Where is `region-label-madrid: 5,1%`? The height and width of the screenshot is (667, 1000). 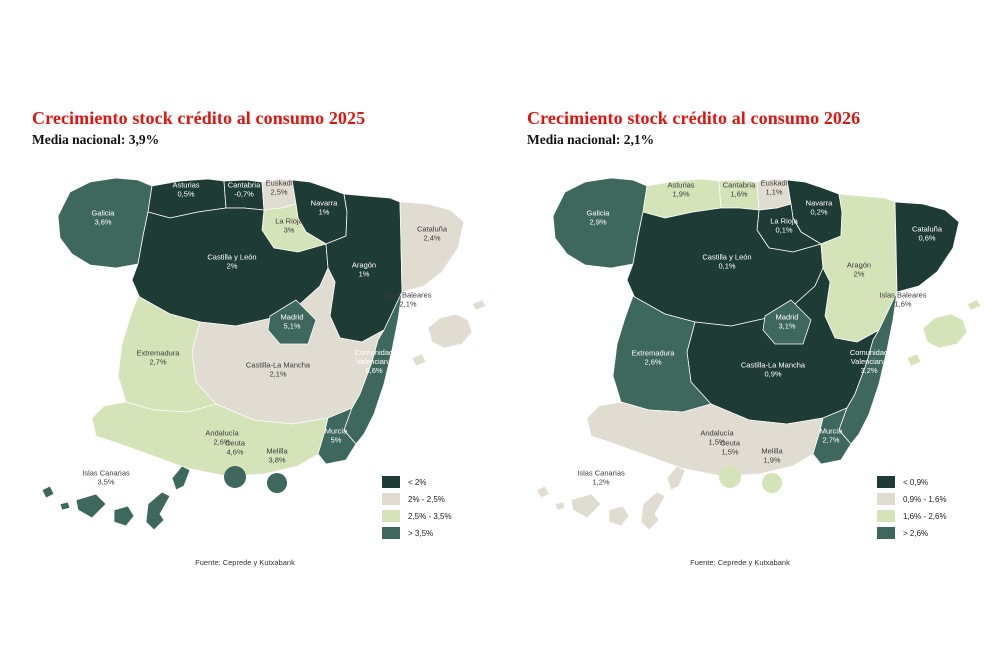
region-label-madrid: 5,1% is located at coordinates (291, 326).